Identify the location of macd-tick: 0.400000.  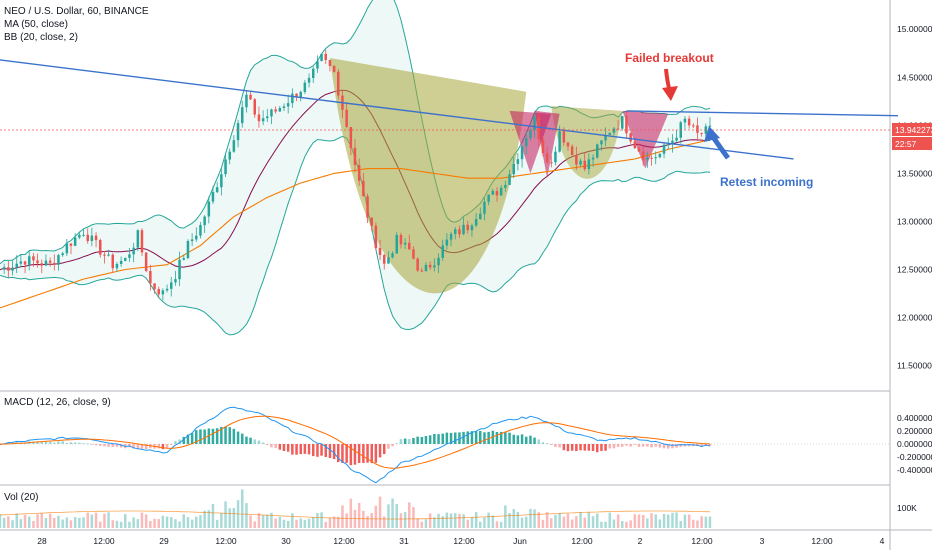
(914, 418).